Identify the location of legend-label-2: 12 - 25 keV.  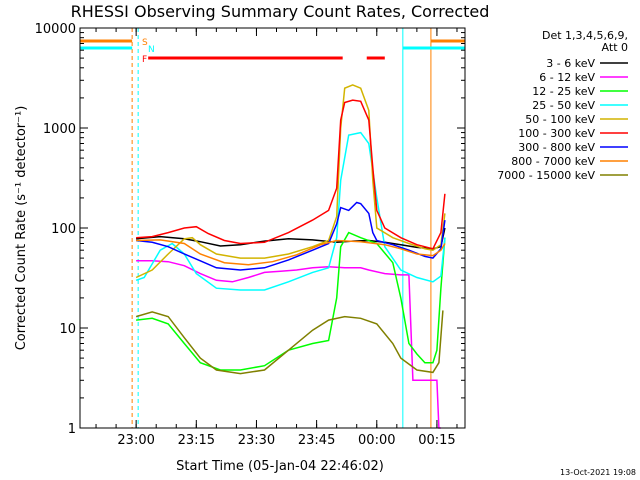
(563, 91).